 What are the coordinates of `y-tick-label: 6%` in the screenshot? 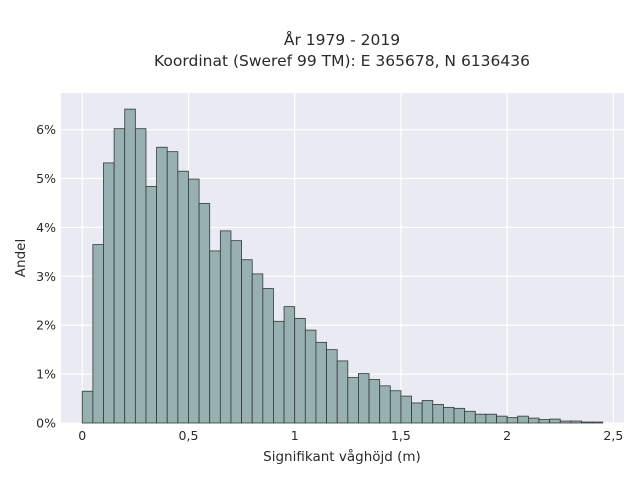 It's located at (46, 129).